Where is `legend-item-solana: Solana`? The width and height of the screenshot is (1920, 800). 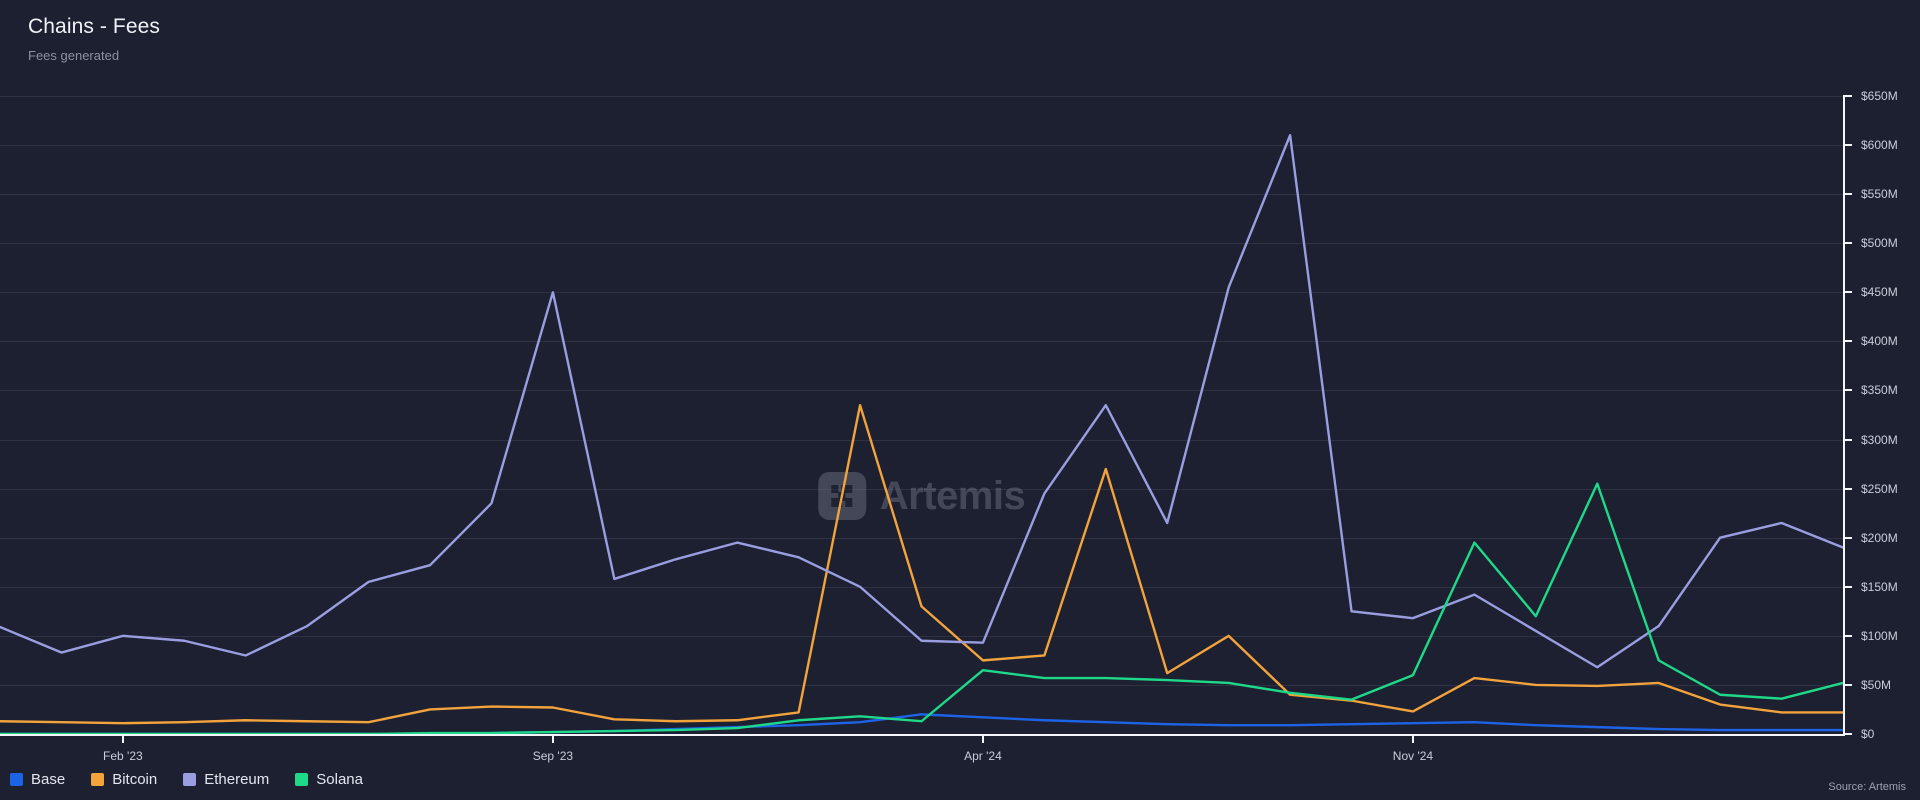 legend-item-solana: Solana is located at coordinates (329, 779).